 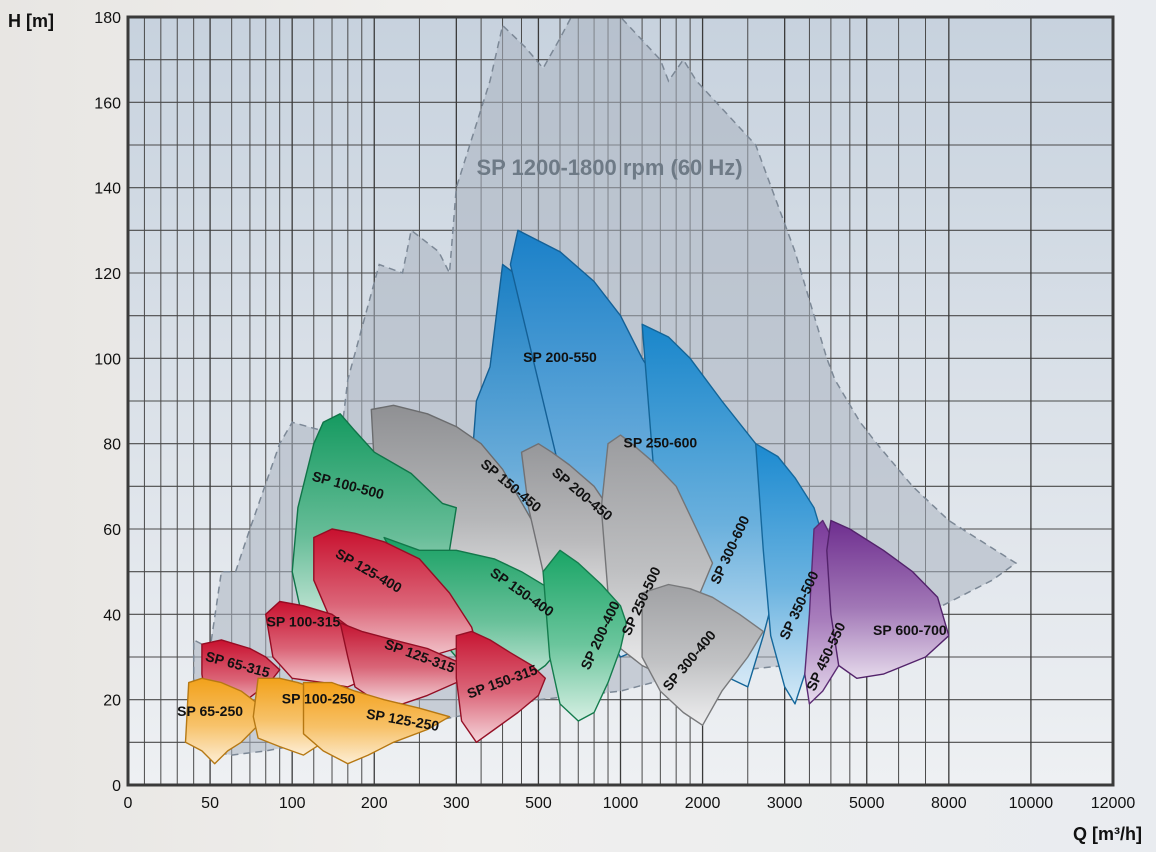 I want to click on y-tick-label: 80, so click(x=112, y=445).